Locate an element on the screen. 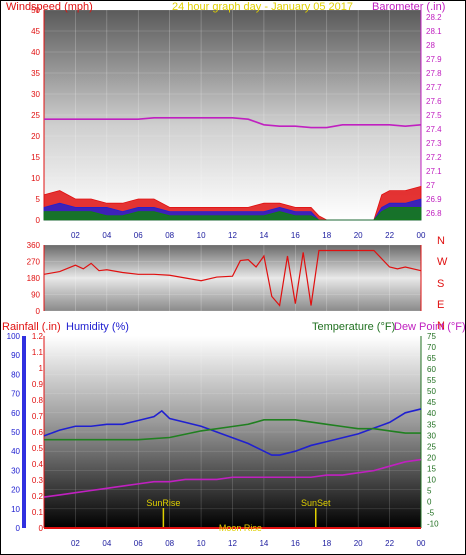 This screenshot has height=555, width=466. rain-tick-label: 0.7 is located at coordinates (38, 416).